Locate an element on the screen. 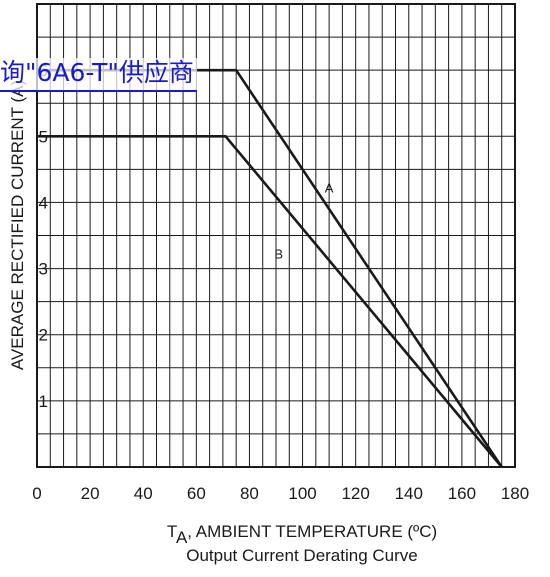 The height and width of the screenshot is (577, 550). curve-label-b: B is located at coordinates (278, 254).